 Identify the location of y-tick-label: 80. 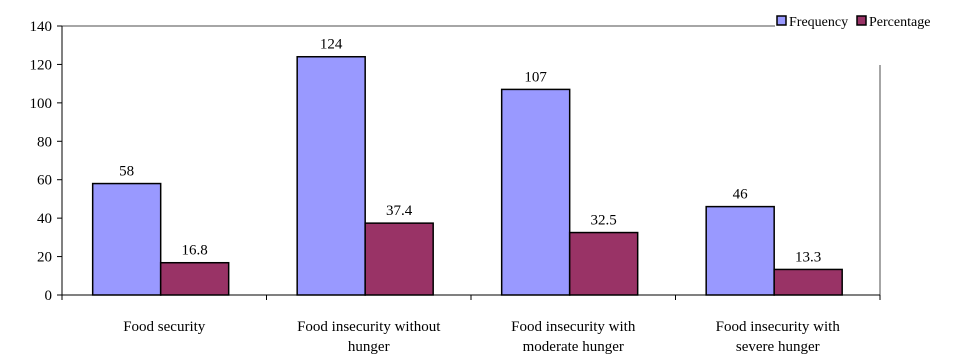
(44, 142).